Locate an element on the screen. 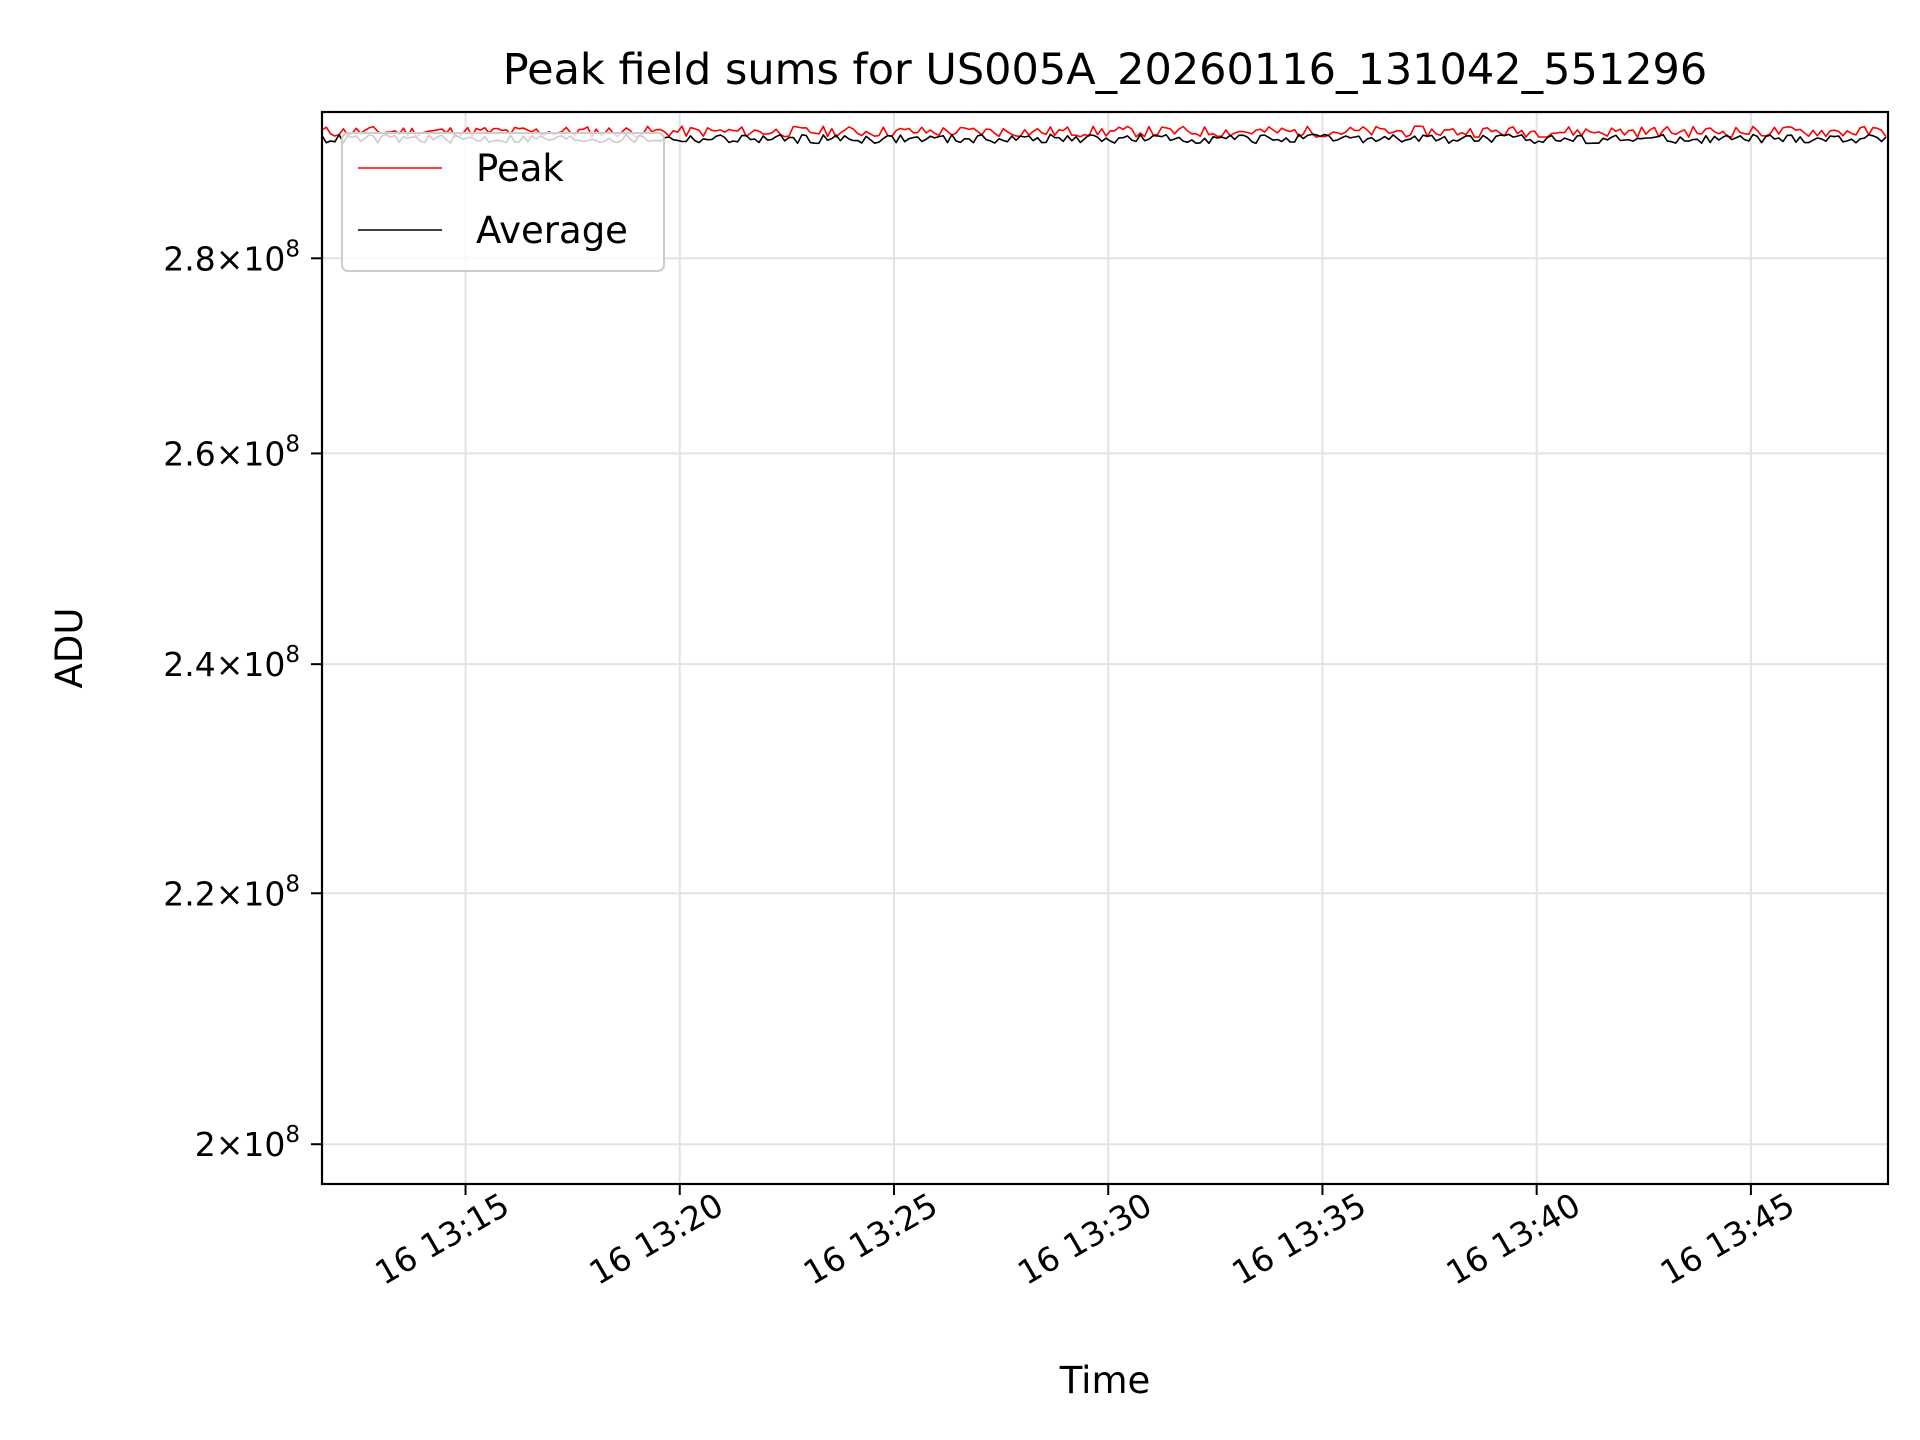 The image size is (1920, 1440). y-tick-label: 2.8×108 is located at coordinates (231, 257).